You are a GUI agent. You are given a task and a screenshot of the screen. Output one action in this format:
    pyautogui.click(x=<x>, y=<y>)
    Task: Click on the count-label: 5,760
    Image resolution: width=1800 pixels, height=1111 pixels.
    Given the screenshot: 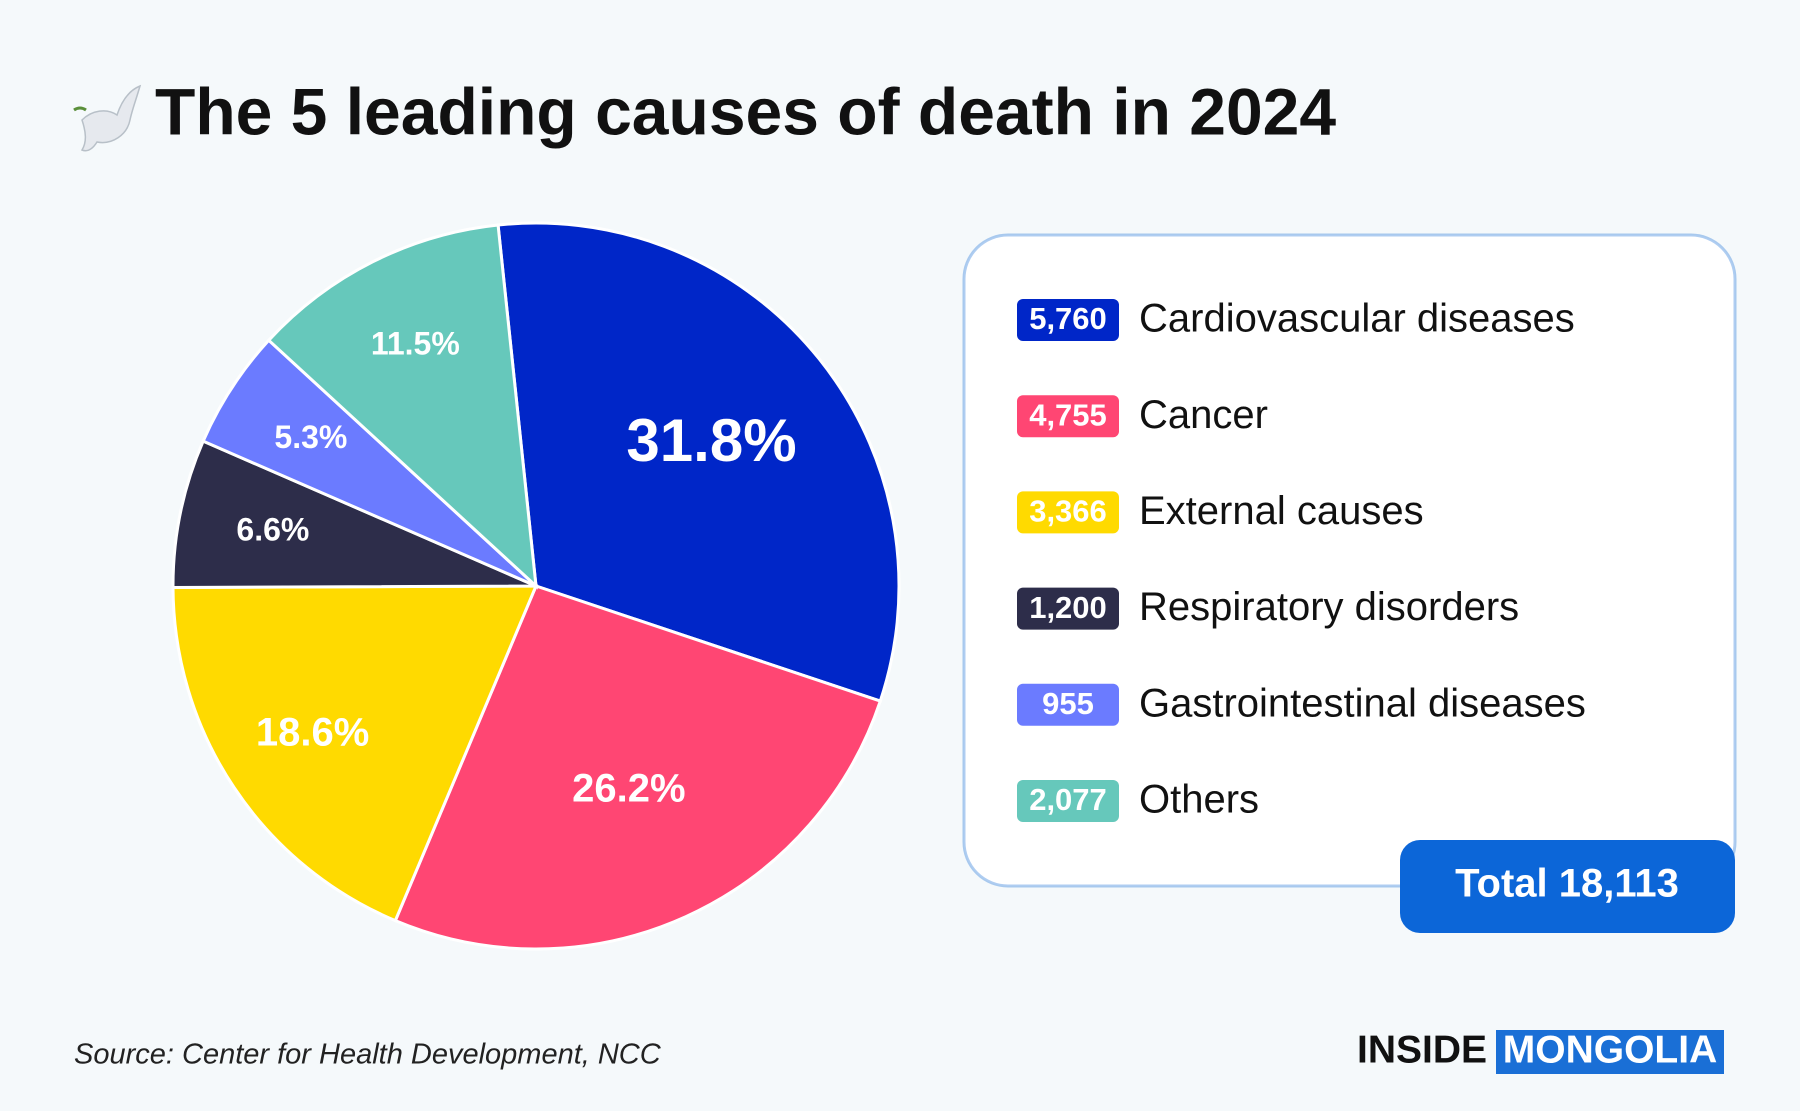 What is the action you would take?
    pyautogui.click(x=1068, y=318)
    